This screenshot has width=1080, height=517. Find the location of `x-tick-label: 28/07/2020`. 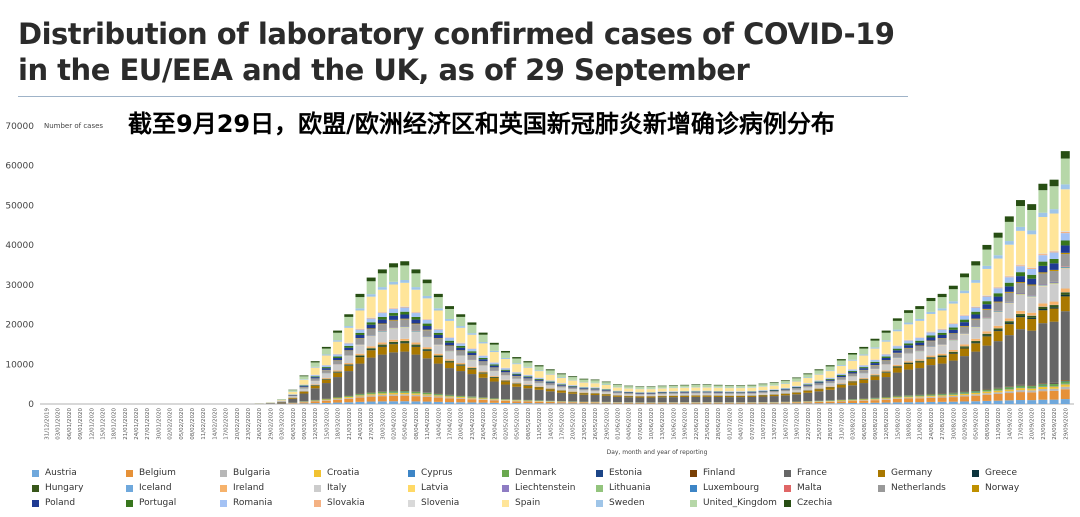

x-tick-label: 28/07/2020 is located at coordinates (831, 424).